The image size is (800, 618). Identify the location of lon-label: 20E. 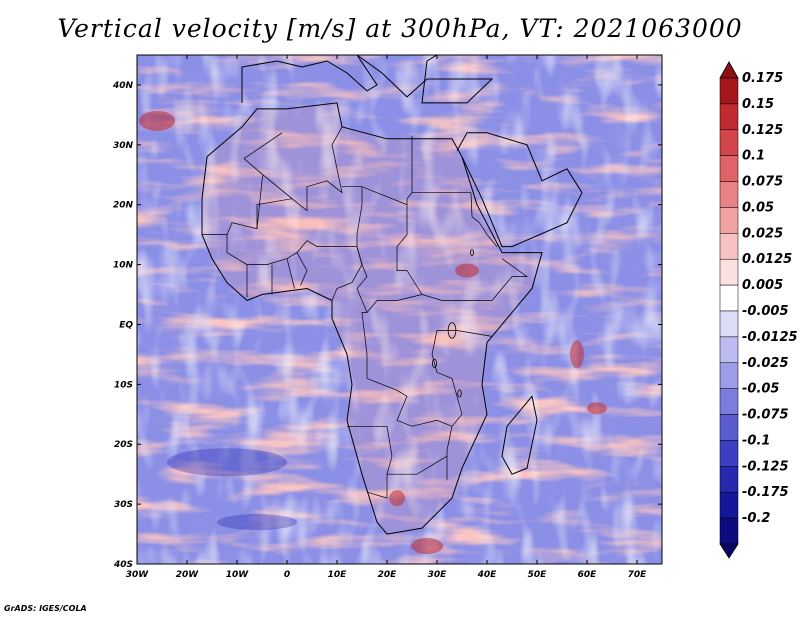
(388, 575).